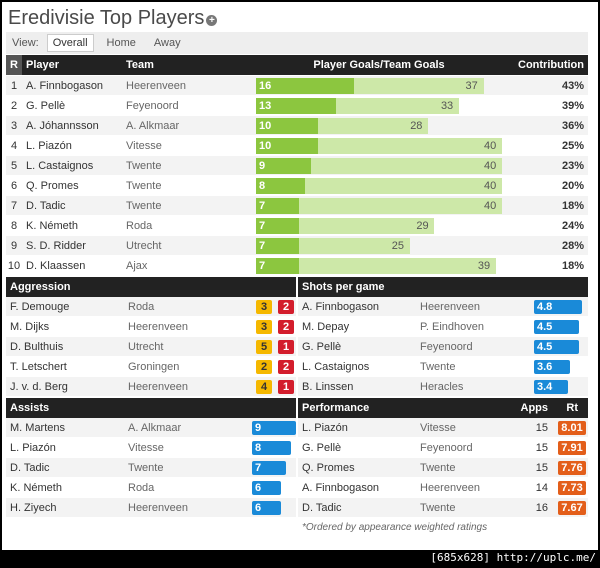 Image resolution: width=600 pixels, height=568 pixels. What do you see at coordinates (443, 327) in the screenshot?
I see `shots-row: M. Depay P. Eindhoven 4.5` at bounding box center [443, 327].